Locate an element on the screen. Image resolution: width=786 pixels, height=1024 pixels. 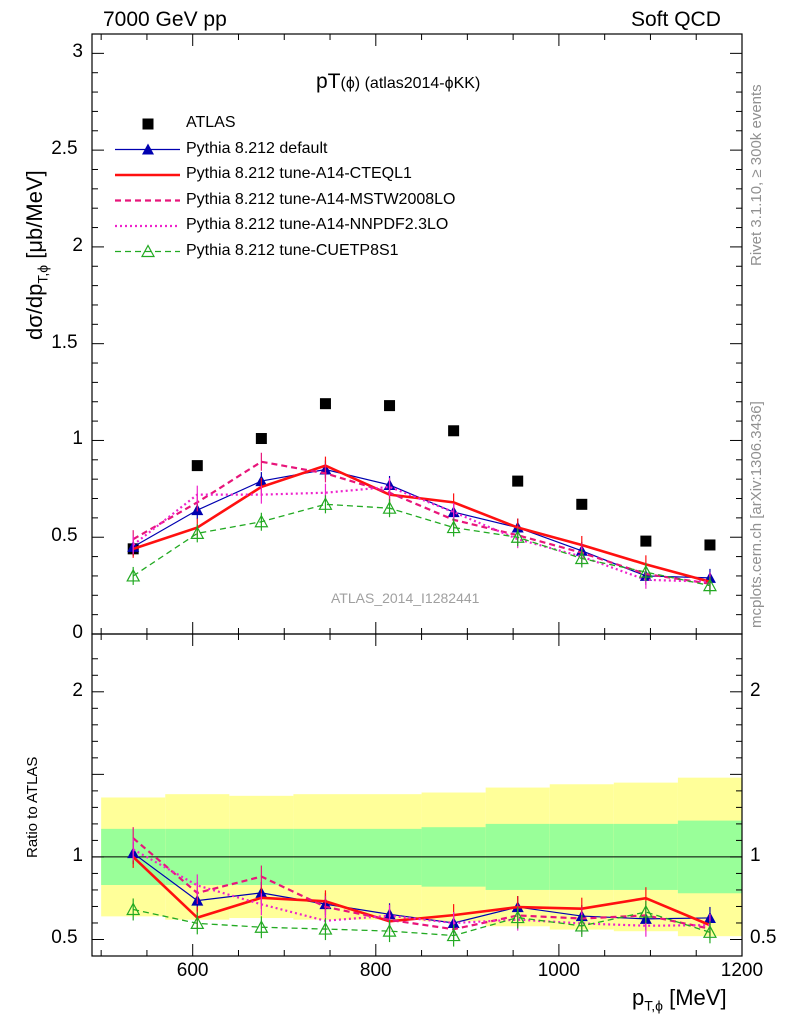
x-axis-label-unit: [MeV] is located at coordinates (694, 997).